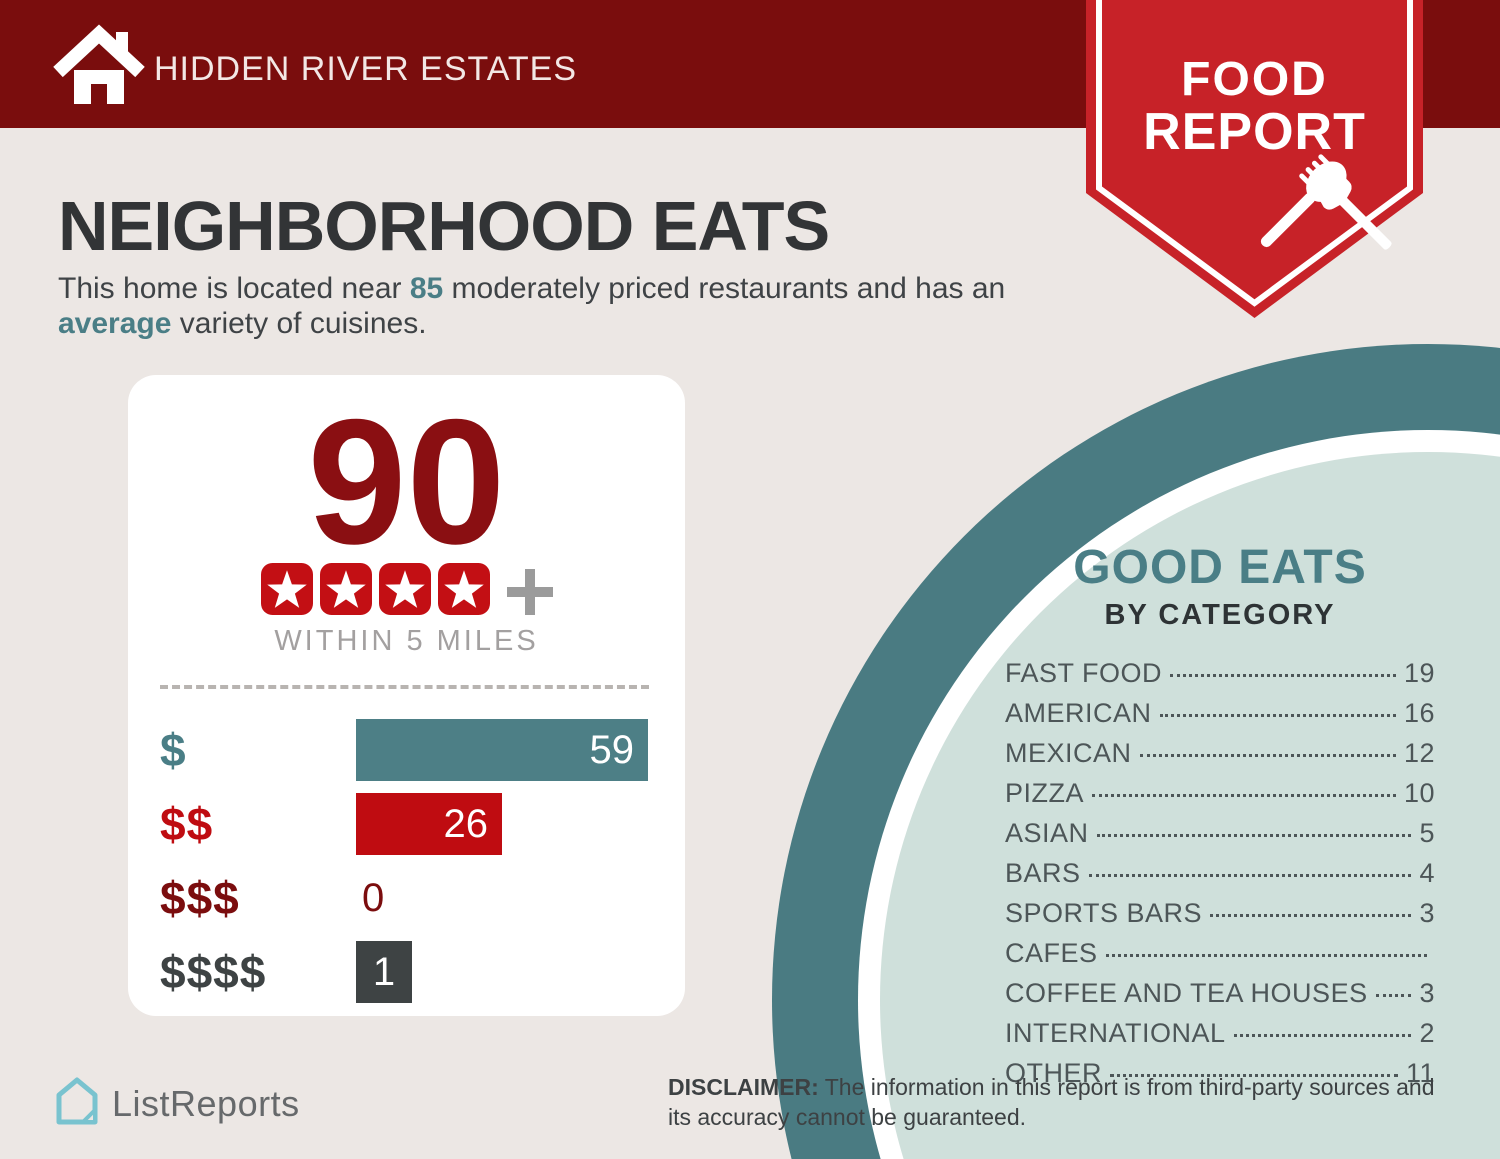  Describe the element at coordinates (426, 288) in the screenshot. I see `restaurant-count: 85` at that location.